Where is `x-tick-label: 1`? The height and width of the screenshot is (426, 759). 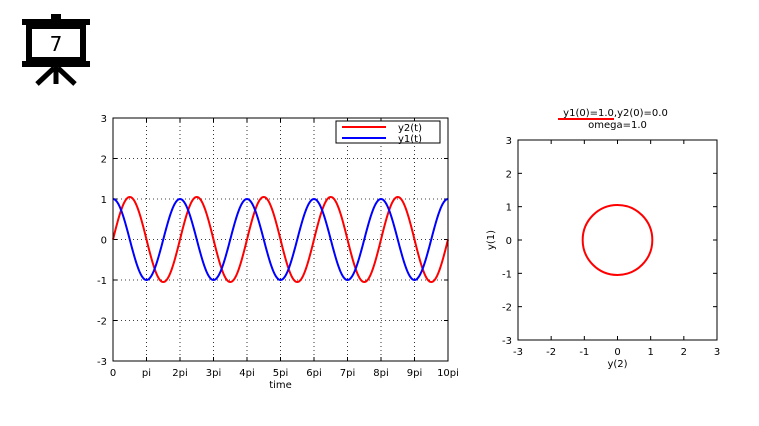
x-tick-label: 1 is located at coordinates (650, 352).